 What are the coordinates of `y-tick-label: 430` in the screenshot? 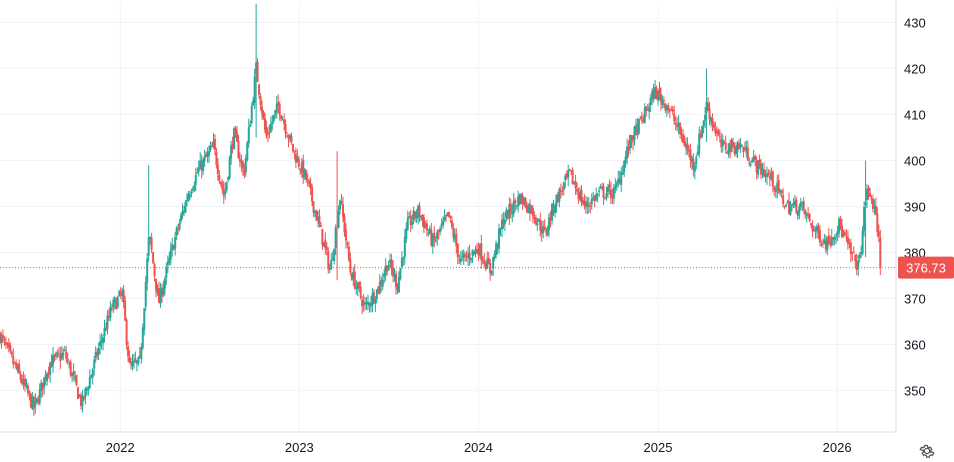 It's located at (915, 22).